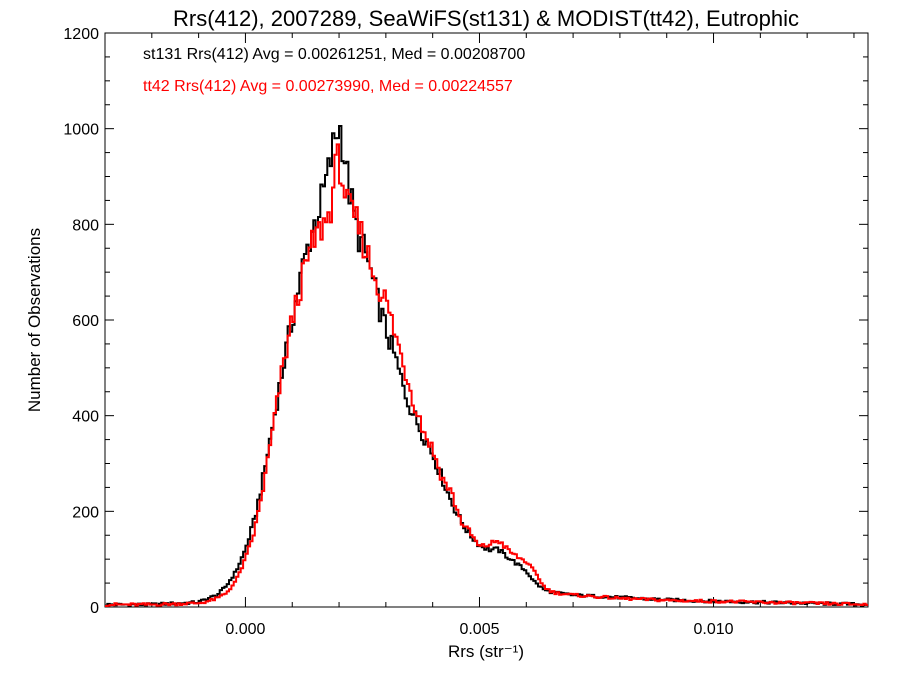 This screenshot has width=900, height=675. Describe the element at coordinates (81, 130) in the screenshot. I see `y-tick-label: 1000` at that location.